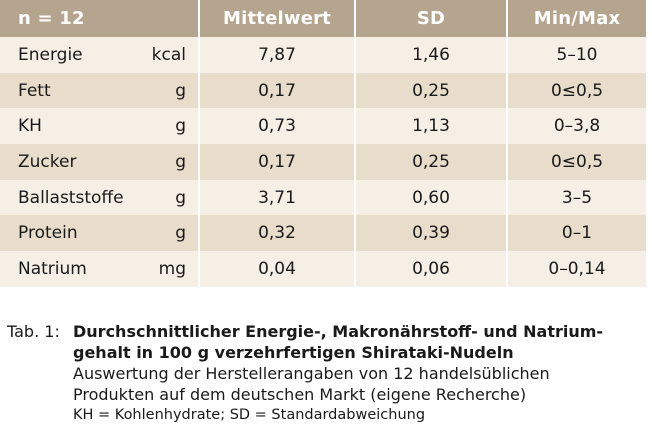 Image resolution: width=652 pixels, height=445 pixels. Describe the element at coordinates (576, 269) in the screenshot. I see `min-max-value: 0–0,14` at that location.